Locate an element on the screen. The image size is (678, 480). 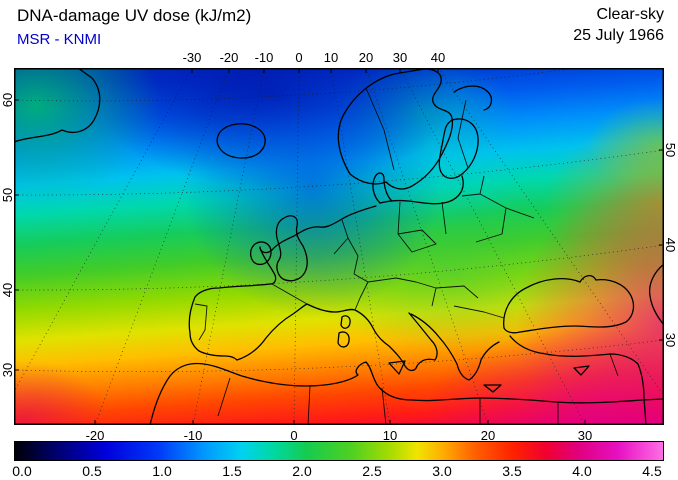
data-source-label: MSR - KNMI is located at coordinates (59, 39).